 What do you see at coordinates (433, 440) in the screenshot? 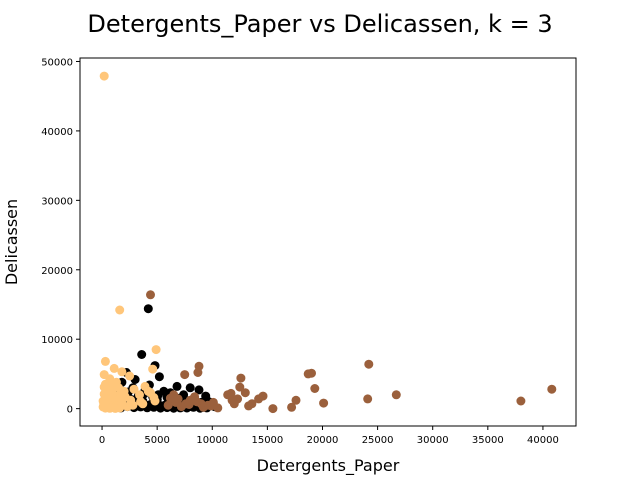
I see `x-tick-label: 30000` at bounding box center [433, 440].